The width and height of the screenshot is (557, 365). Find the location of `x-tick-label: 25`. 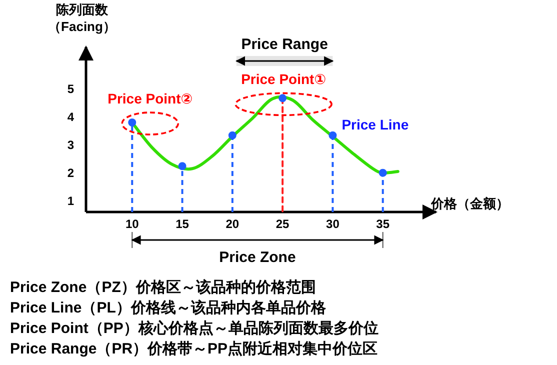

x-tick-label: 25 is located at coordinates (283, 224).